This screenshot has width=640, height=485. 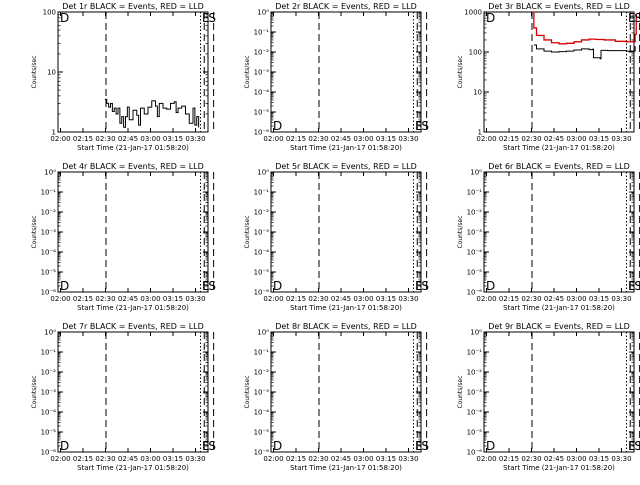 What do you see at coordinates (296, 459) in the screenshot?
I see `x-tick-label: 02:15` at bounding box center [296, 459].